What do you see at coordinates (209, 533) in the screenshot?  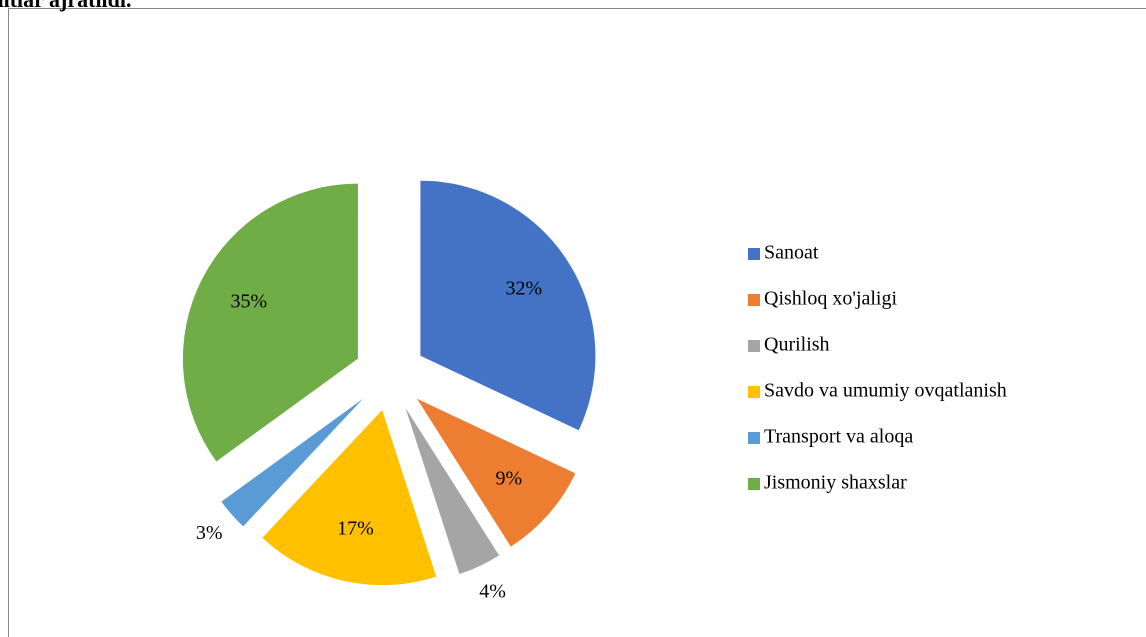 I see `data-label: 3%` at bounding box center [209, 533].